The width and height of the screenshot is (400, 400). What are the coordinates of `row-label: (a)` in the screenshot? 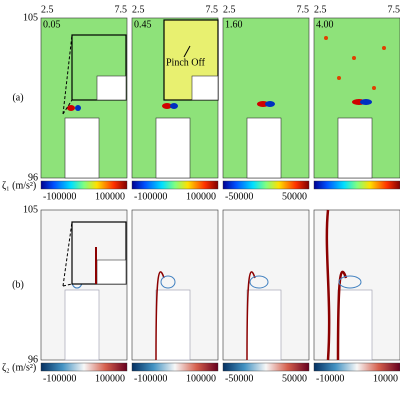 It's located at (17, 97).